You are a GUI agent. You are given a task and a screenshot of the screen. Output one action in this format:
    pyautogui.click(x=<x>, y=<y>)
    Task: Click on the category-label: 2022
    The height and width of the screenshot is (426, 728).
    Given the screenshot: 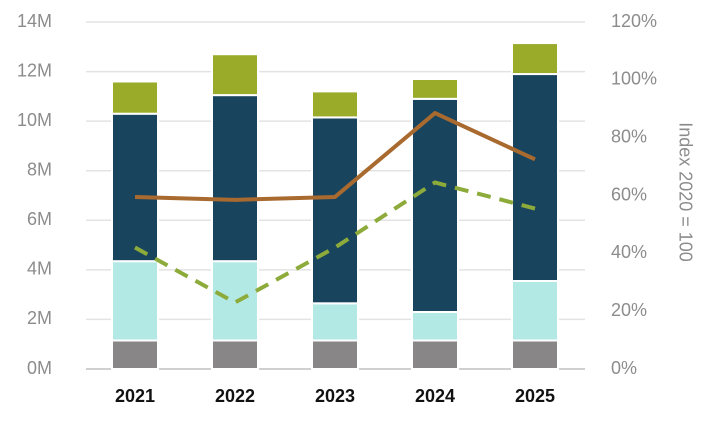 What is the action you would take?
    pyautogui.click(x=235, y=396)
    